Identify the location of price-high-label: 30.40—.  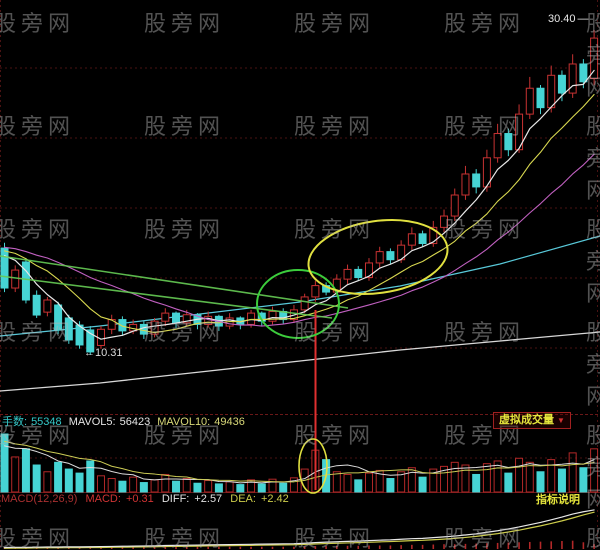
(568, 19).